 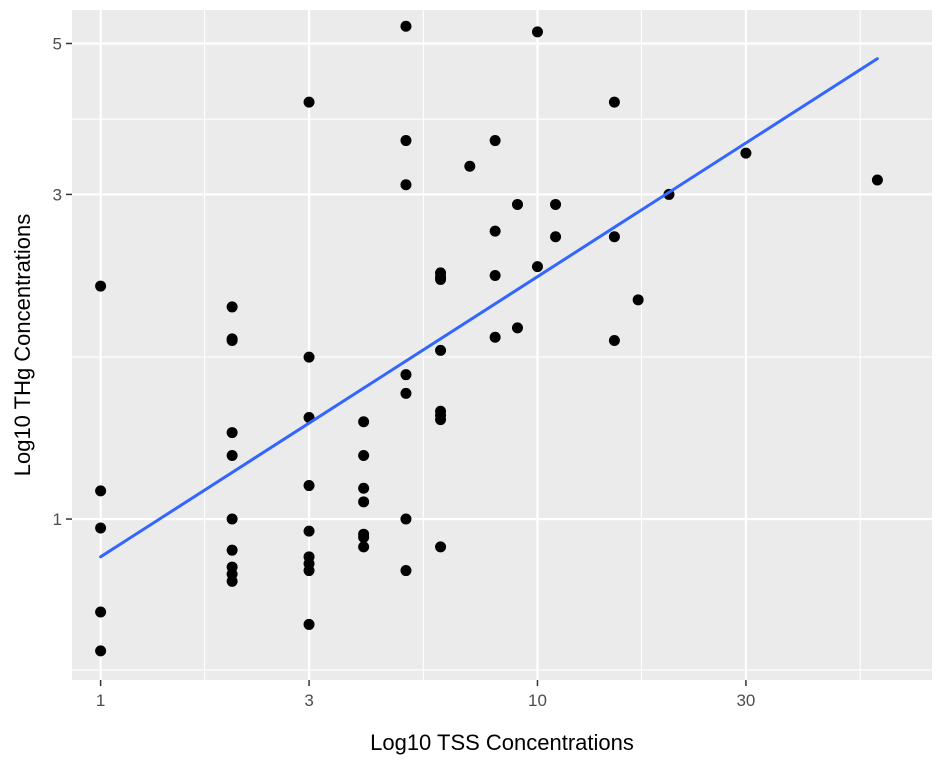 What do you see at coordinates (502, 742) in the screenshot?
I see `x-axis-title: Log10 TSS Concentrations` at bounding box center [502, 742].